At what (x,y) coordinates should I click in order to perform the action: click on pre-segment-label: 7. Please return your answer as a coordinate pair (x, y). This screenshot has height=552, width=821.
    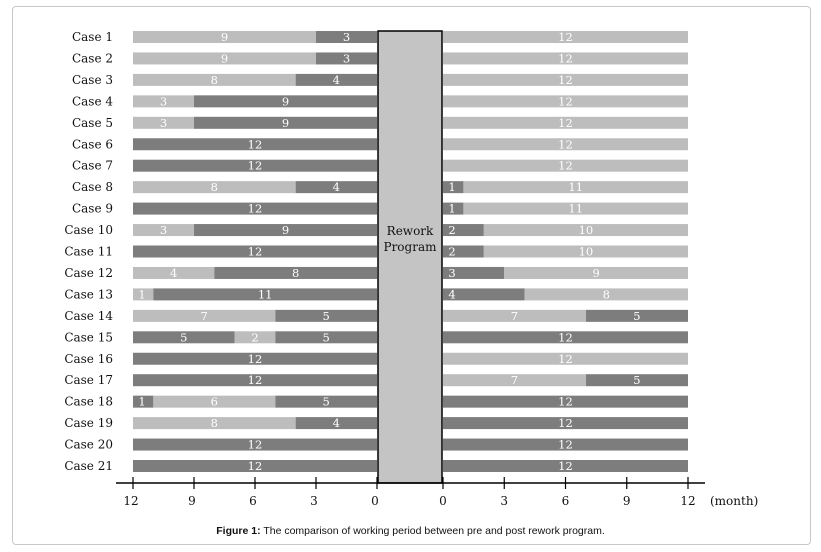
    Looking at the image, I should click on (204, 316).